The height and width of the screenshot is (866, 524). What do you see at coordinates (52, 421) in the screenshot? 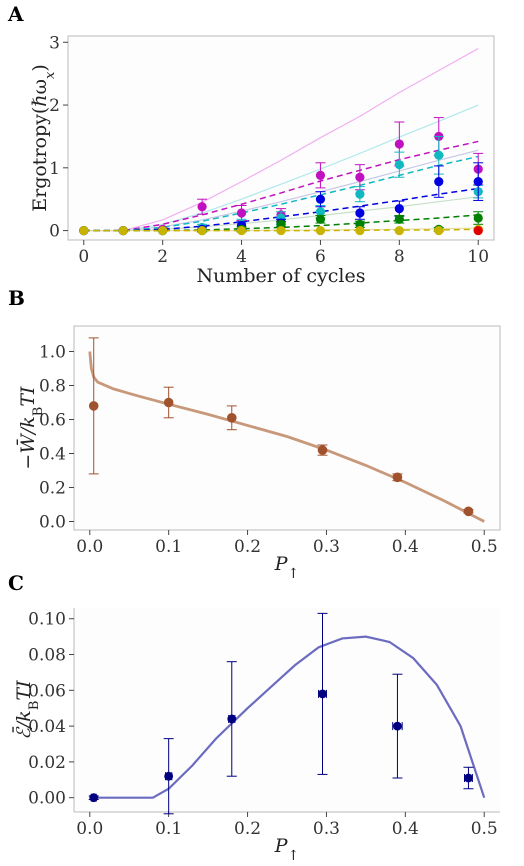
I see `y-tick-label: 0.6` at bounding box center [52, 421].